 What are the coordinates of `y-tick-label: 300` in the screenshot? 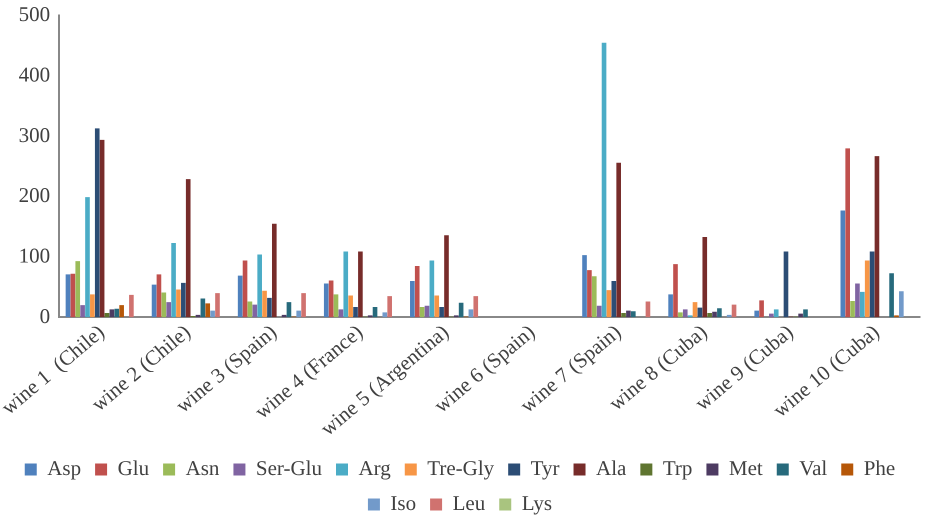 It's located at (34, 134).